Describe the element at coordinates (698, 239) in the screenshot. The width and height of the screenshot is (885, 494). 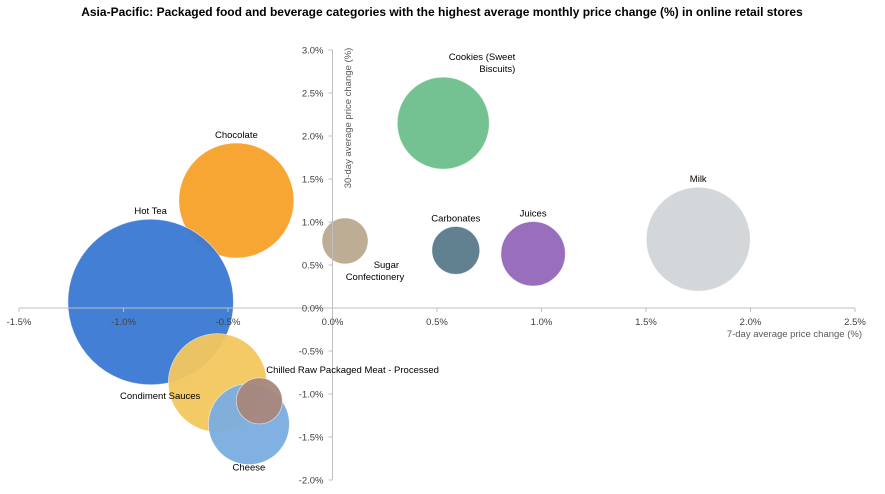
I see `bubble-milk` at that location.